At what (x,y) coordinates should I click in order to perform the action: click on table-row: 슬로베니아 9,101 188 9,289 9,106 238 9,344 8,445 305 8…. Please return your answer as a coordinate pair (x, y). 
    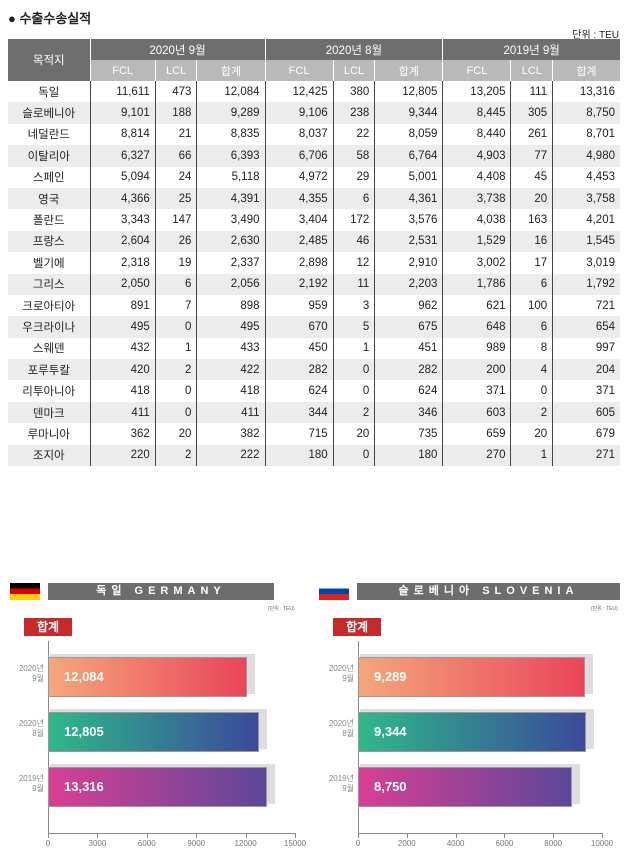
    Looking at the image, I should click on (314, 113).